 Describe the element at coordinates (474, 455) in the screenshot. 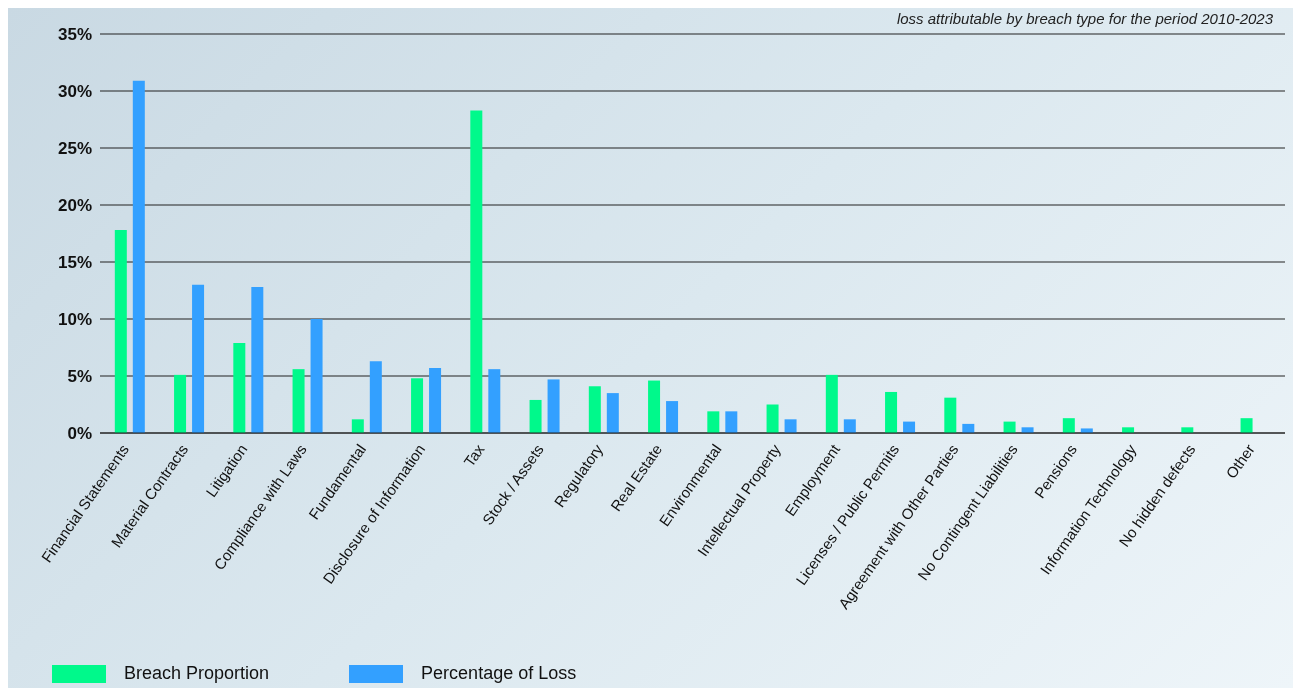

I see `x-tick-label: Tax` at that location.